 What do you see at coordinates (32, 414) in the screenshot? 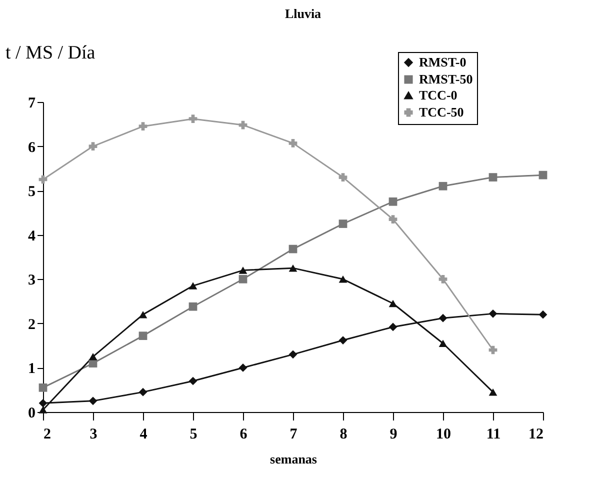
I see `y-tick-label: 0` at bounding box center [32, 414].